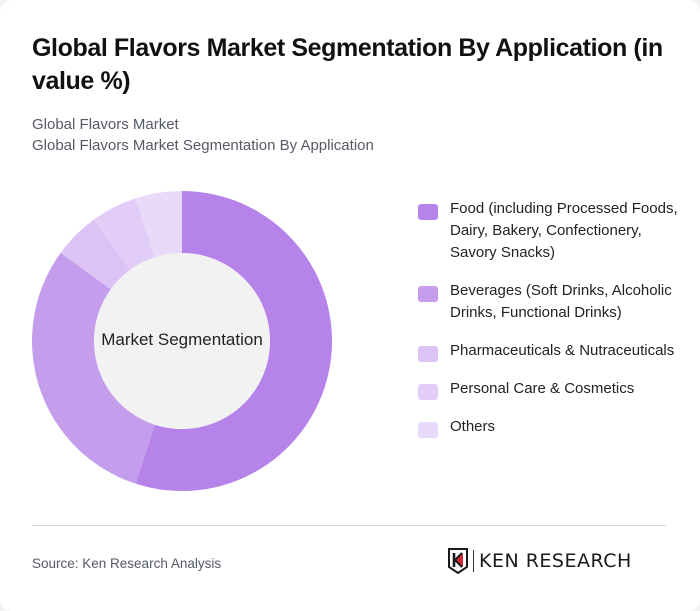  What do you see at coordinates (473, 561) in the screenshot?
I see `logo-separator` at bounding box center [473, 561].